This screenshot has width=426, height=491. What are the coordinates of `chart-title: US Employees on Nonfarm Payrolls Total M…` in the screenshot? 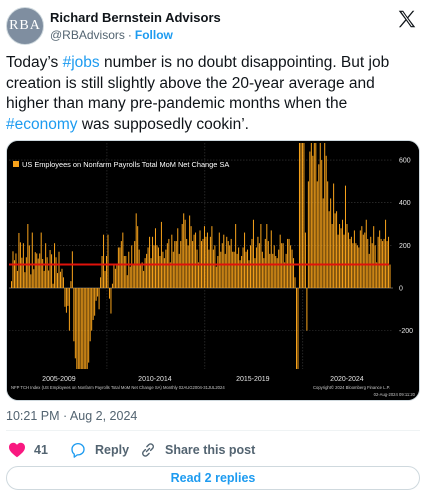 It's located at (125, 164).